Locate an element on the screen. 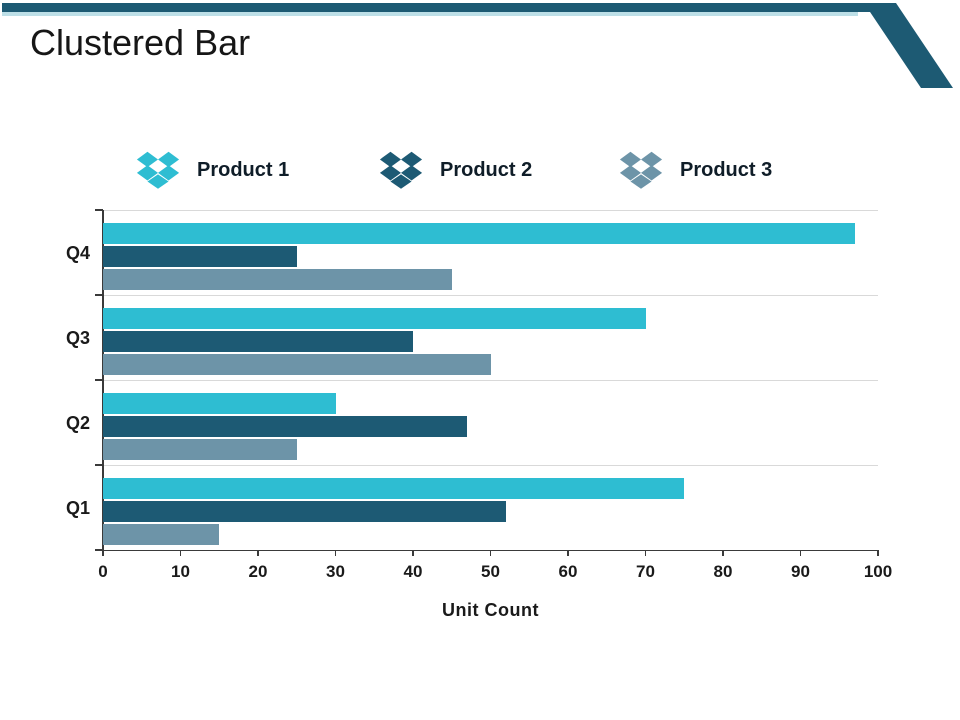 The width and height of the screenshot is (960, 720). header-band is located at coordinates (438, 7).